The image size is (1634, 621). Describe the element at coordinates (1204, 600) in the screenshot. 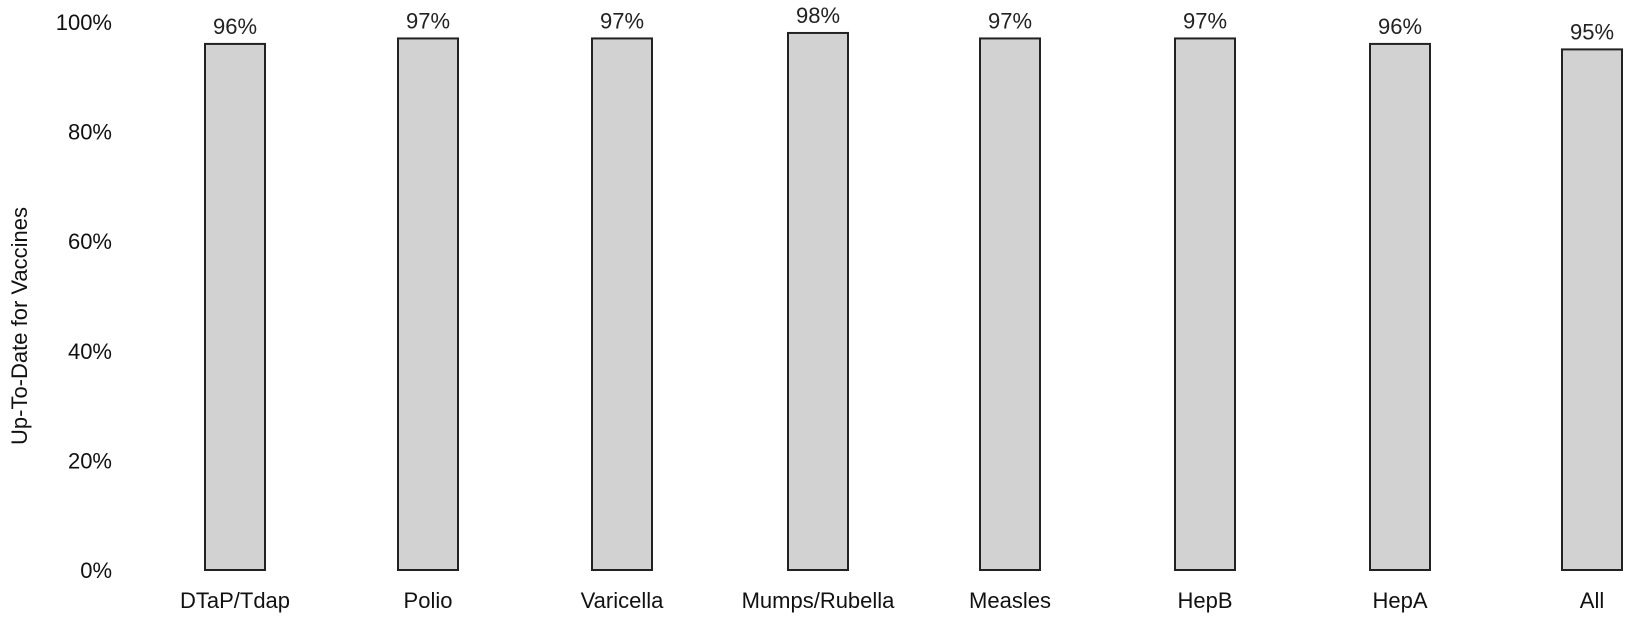

I see `category-label: HepB` at that location.